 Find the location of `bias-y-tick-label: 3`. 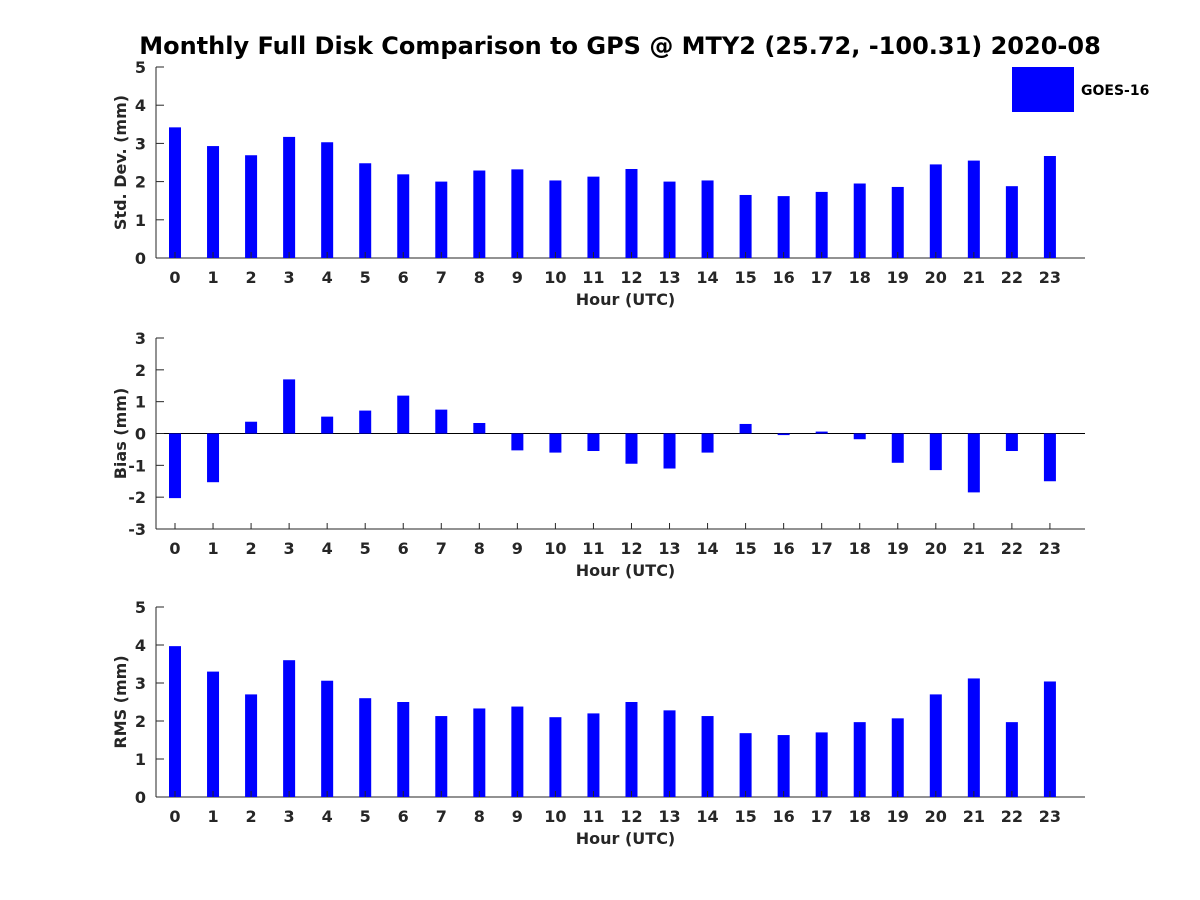

bias-y-tick-label: 3 is located at coordinates (140, 338).